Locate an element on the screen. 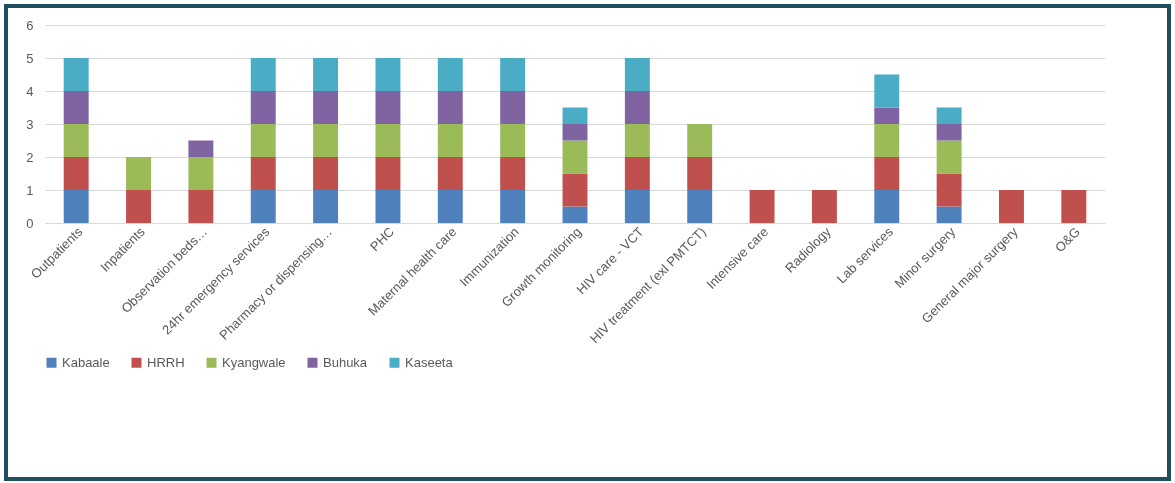  y-tick-label: 0 is located at coordinates (30, 223).